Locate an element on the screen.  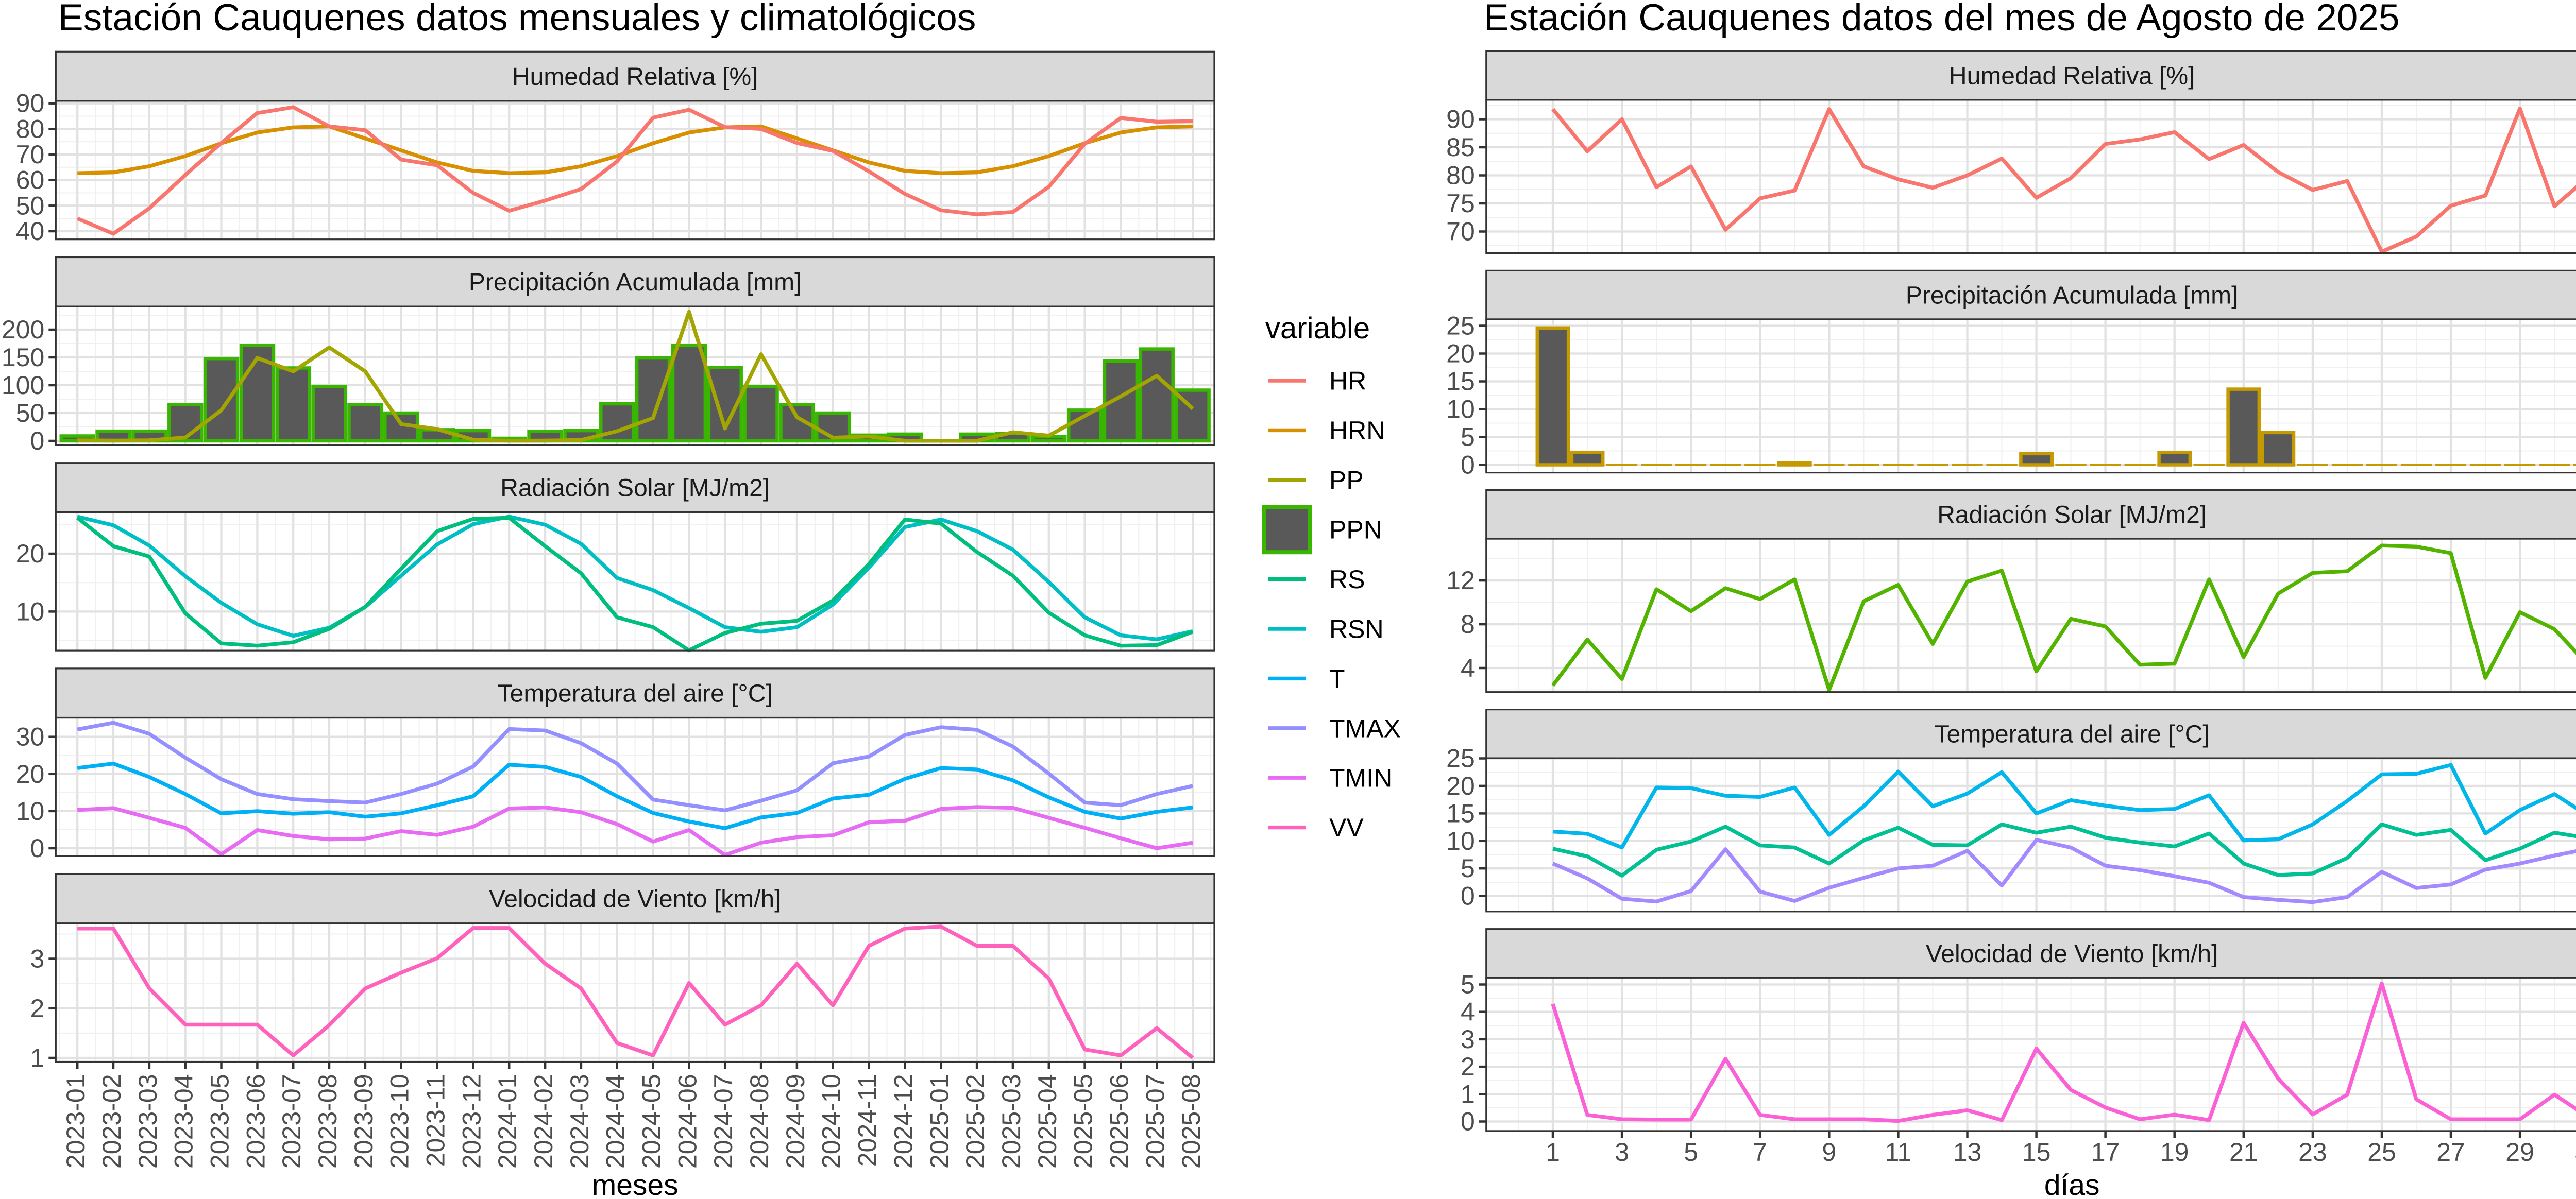
svg-text: RSN is located at coordinates (1356, 629).